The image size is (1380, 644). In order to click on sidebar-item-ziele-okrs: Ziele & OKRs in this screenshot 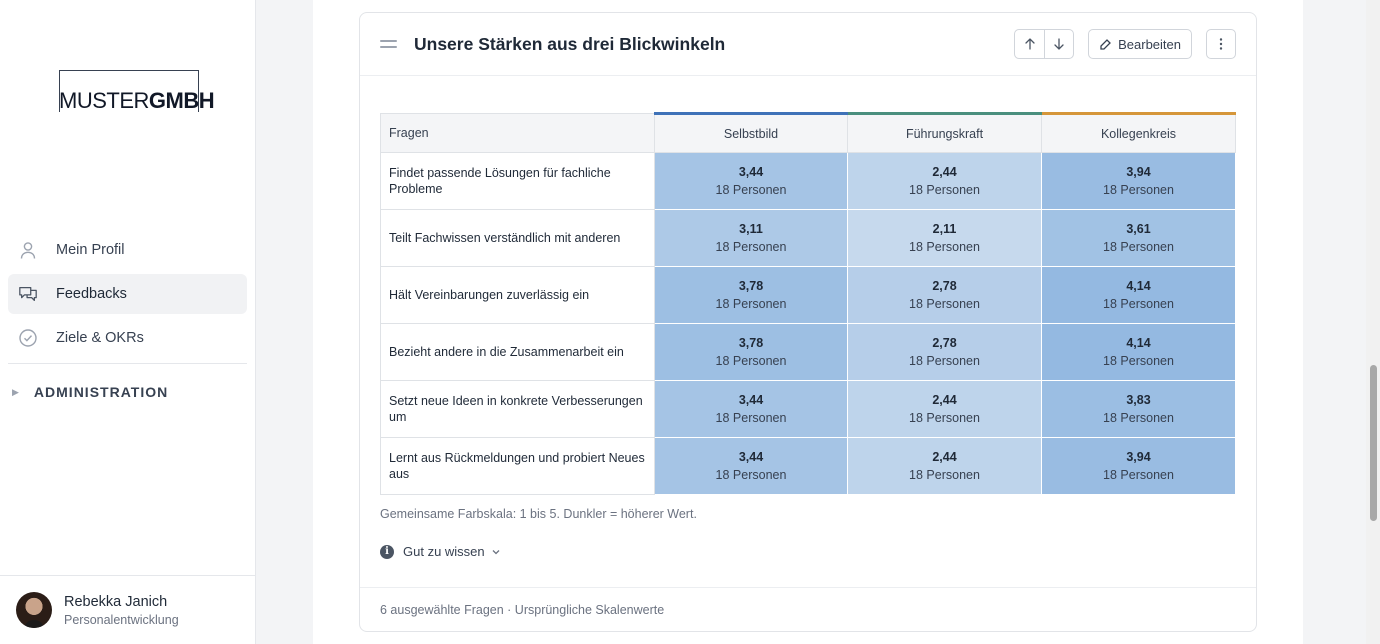, I will do `click(127, 338)`.